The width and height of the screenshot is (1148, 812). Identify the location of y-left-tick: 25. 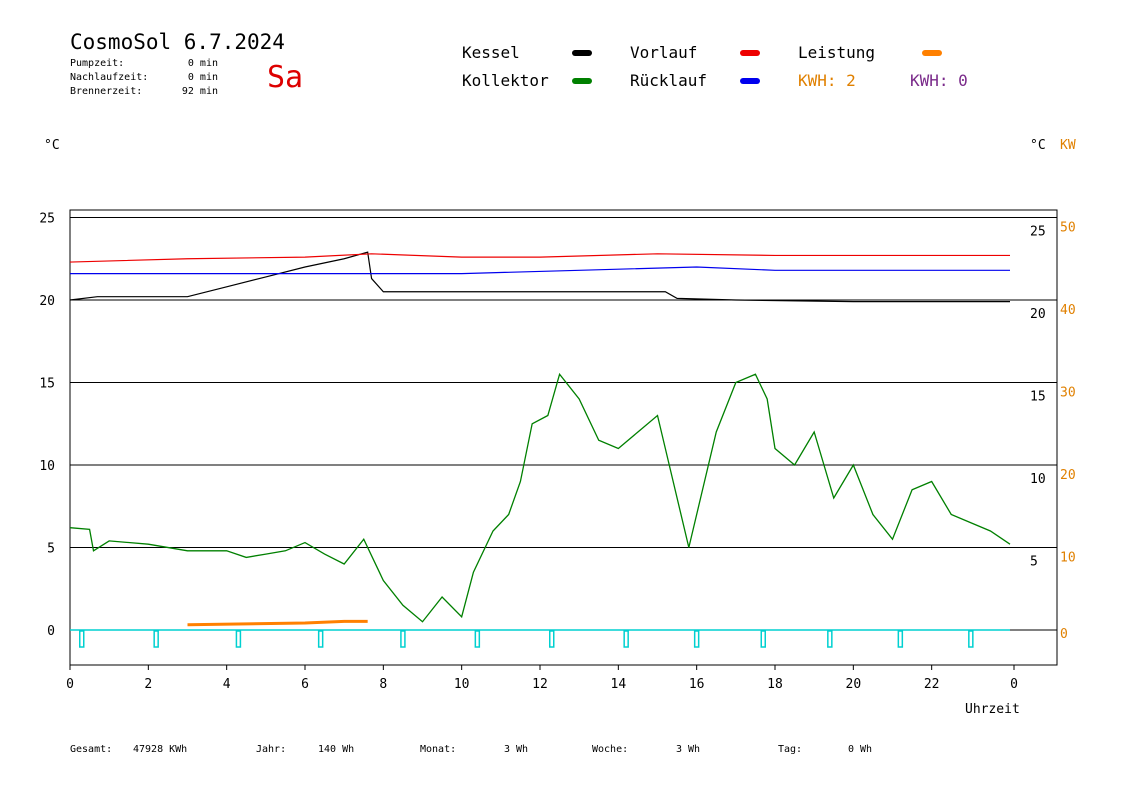
(47, 219).